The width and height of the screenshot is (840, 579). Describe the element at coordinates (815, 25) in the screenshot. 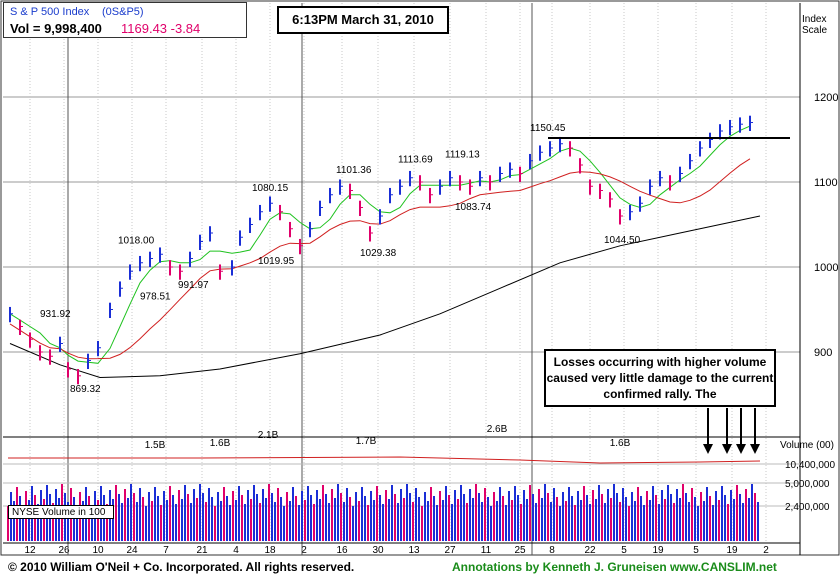

I see `index-scale-label: Index Scale` at that location.